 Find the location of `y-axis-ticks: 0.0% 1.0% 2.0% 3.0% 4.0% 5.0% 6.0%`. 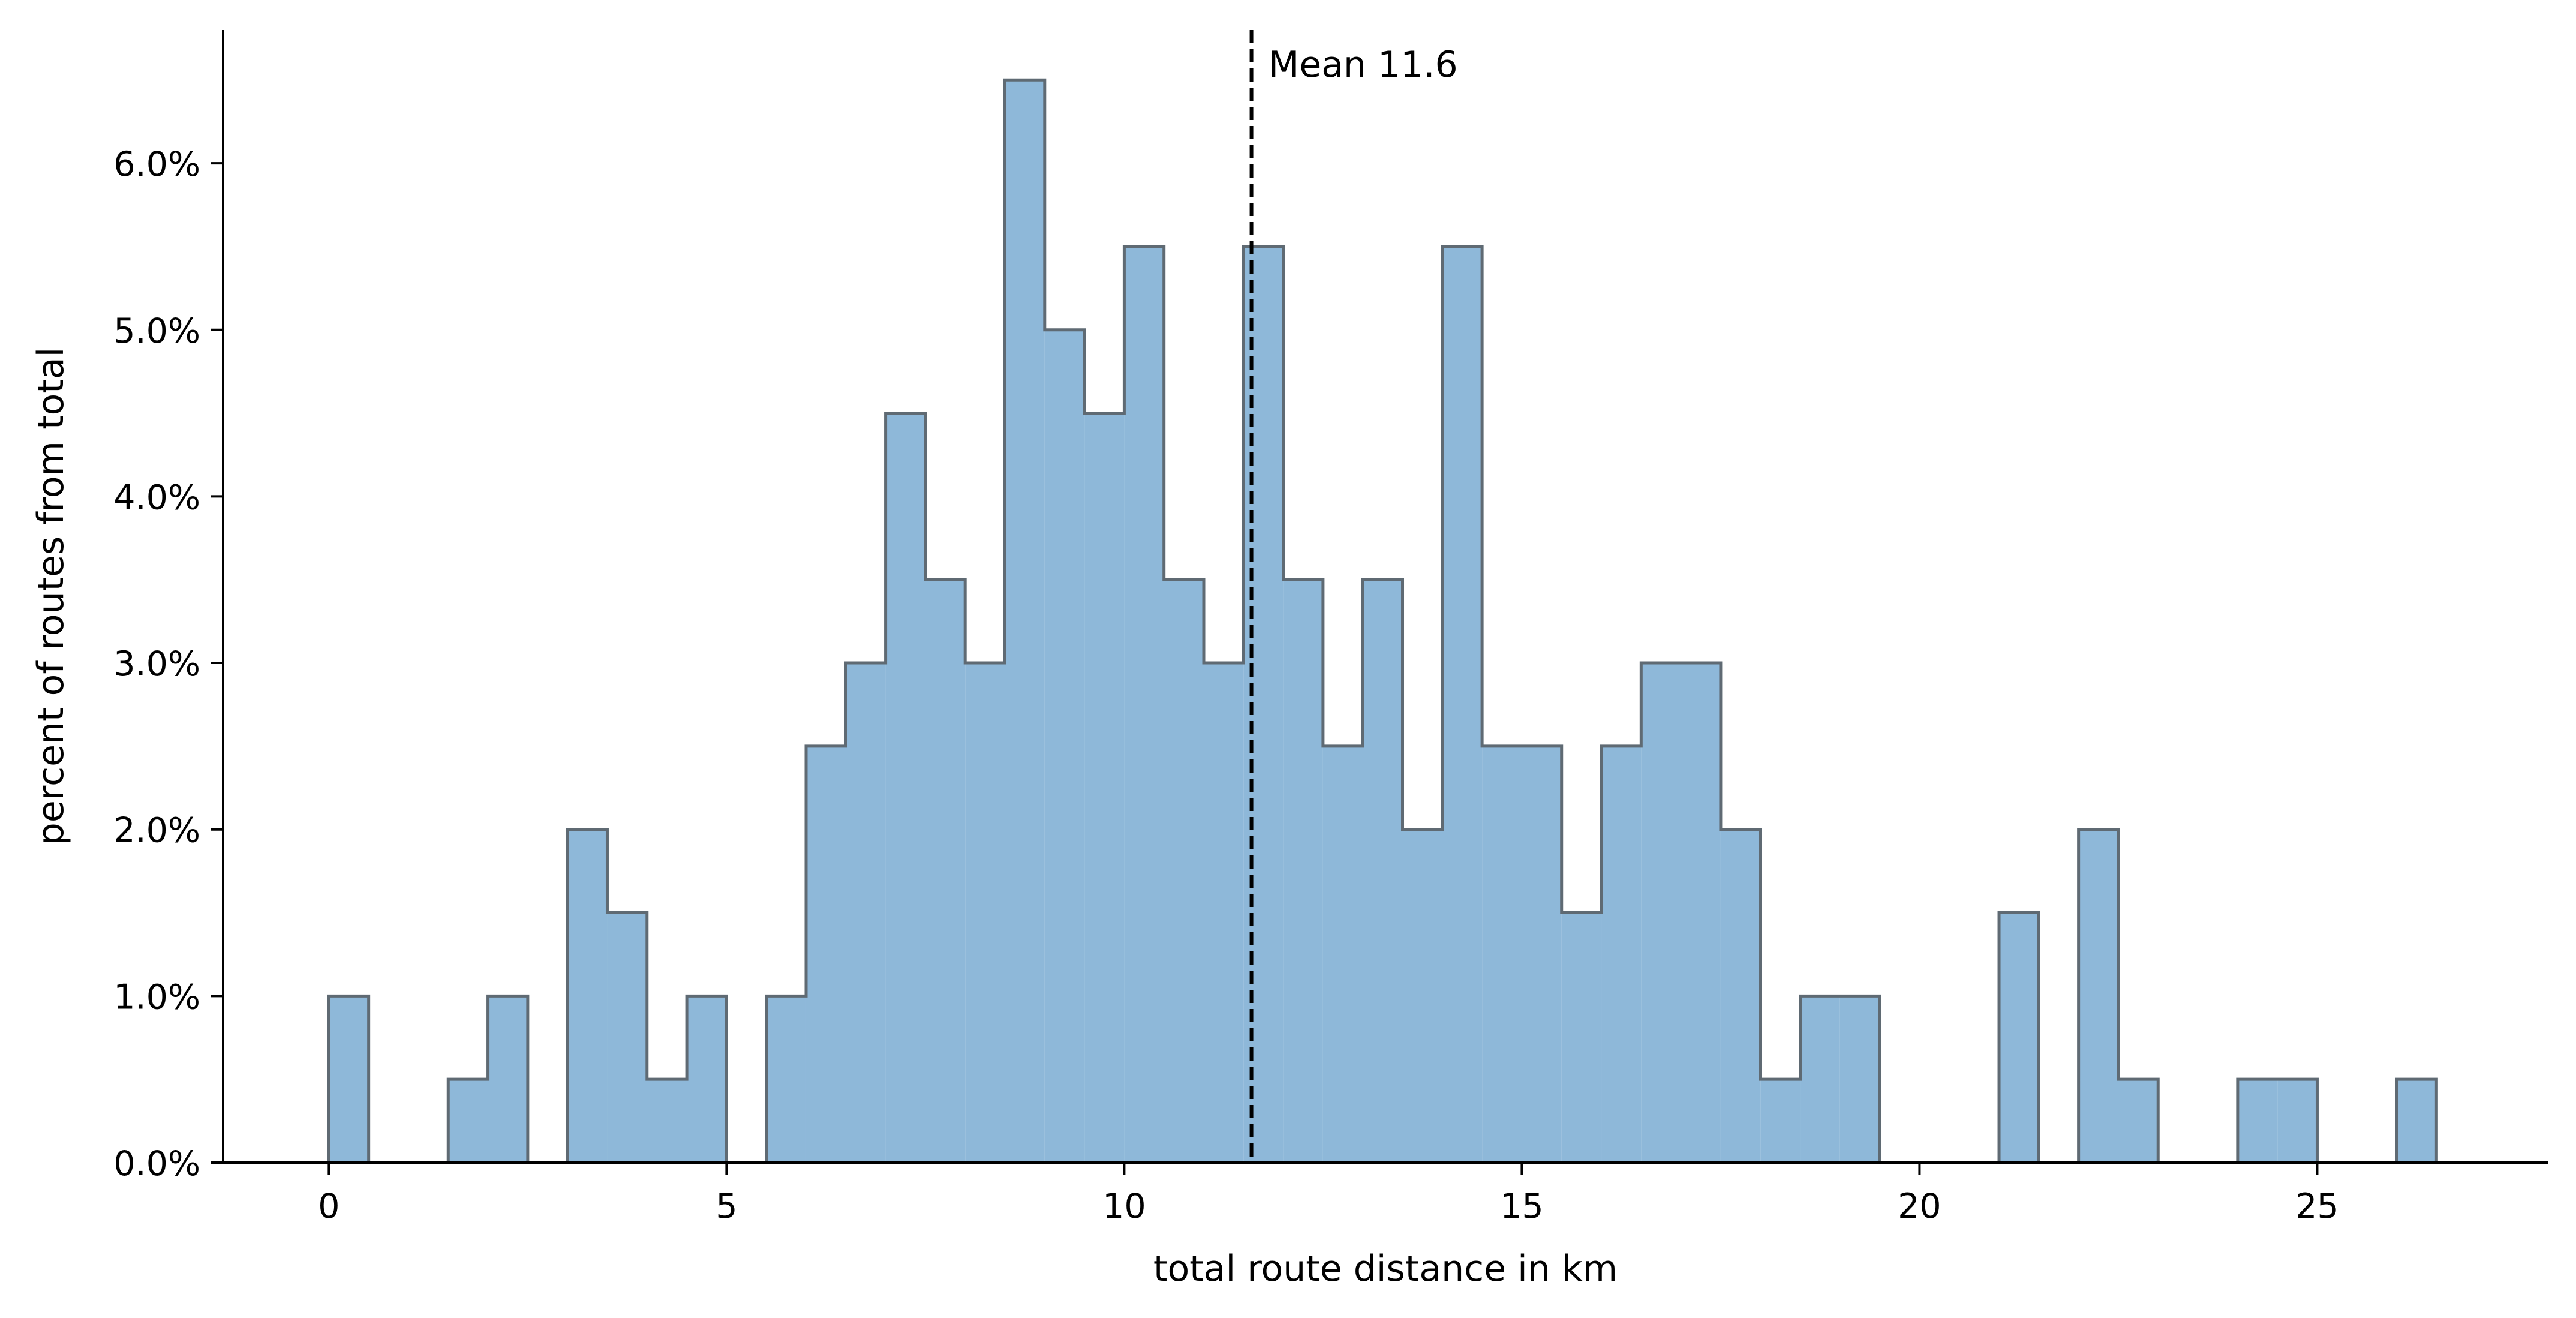

y-axis-ticks: 0.0% 1.0% 2.0% 3.0% 4.0% 5.0% 6.0% is located at coordinates (168, 664).